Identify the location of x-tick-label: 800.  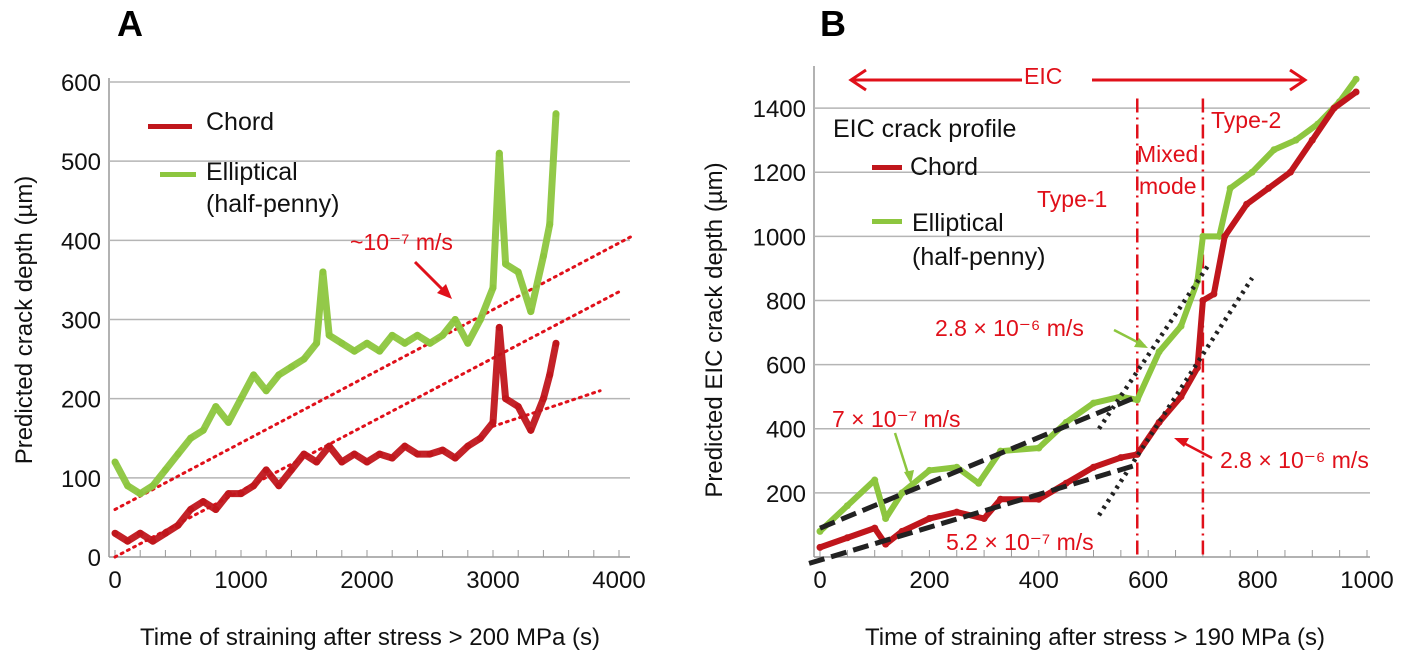
(1258, 580).